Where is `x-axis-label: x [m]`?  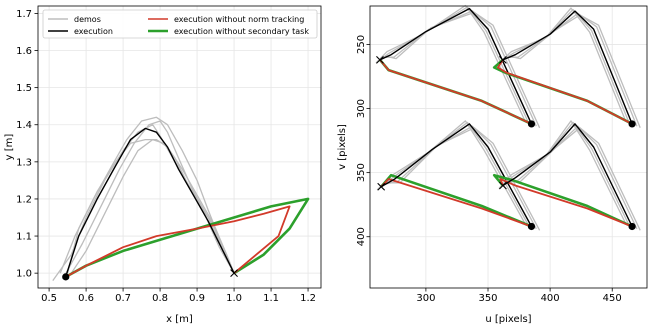
x-axis-label: x [m] is located at coordinates (179, 319).